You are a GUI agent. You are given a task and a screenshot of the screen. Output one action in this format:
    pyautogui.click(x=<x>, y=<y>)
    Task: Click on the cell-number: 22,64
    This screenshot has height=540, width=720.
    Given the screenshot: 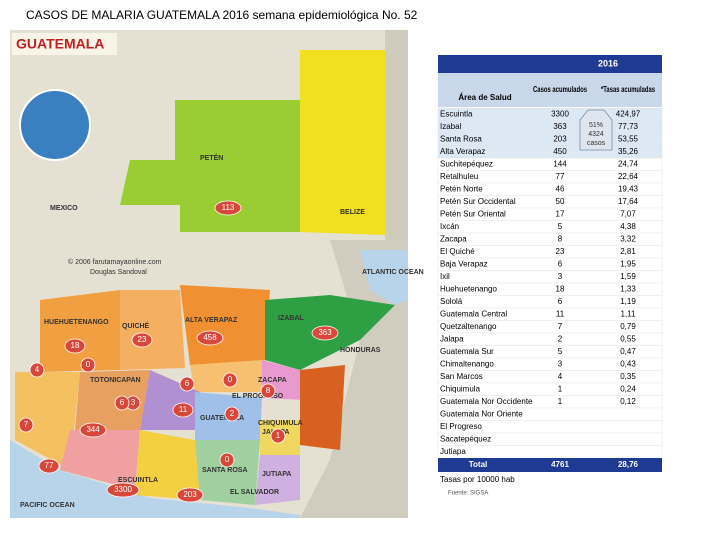 What is the action you would take?
    pyautogui.click(x=628, y=176)
    